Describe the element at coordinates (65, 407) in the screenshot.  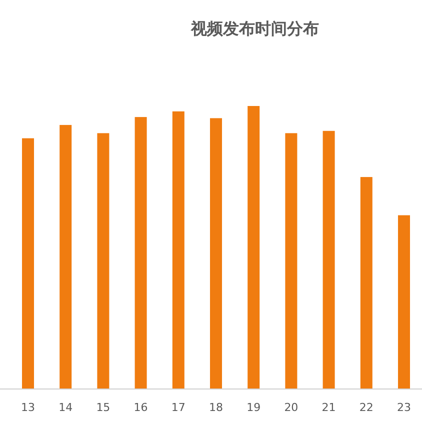
I see `x-tick-label: 14` at that location.